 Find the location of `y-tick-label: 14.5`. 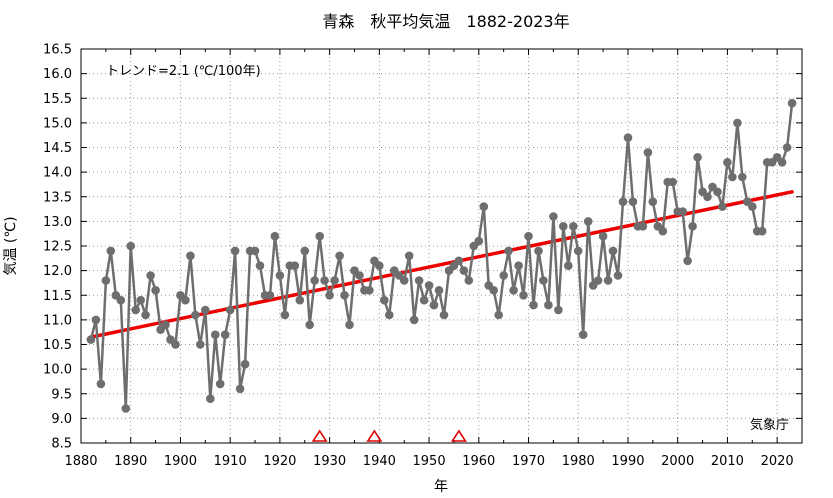

y-tick-label: 14.5 is located at coordinates (57, 148).